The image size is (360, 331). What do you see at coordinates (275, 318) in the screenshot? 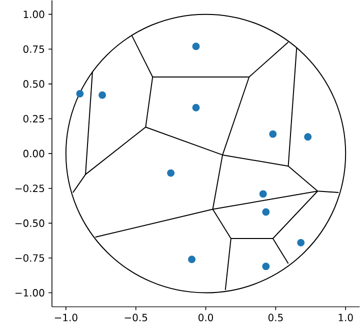
I see `x-tick-label: 0.5` at bounding box center [275, 318].